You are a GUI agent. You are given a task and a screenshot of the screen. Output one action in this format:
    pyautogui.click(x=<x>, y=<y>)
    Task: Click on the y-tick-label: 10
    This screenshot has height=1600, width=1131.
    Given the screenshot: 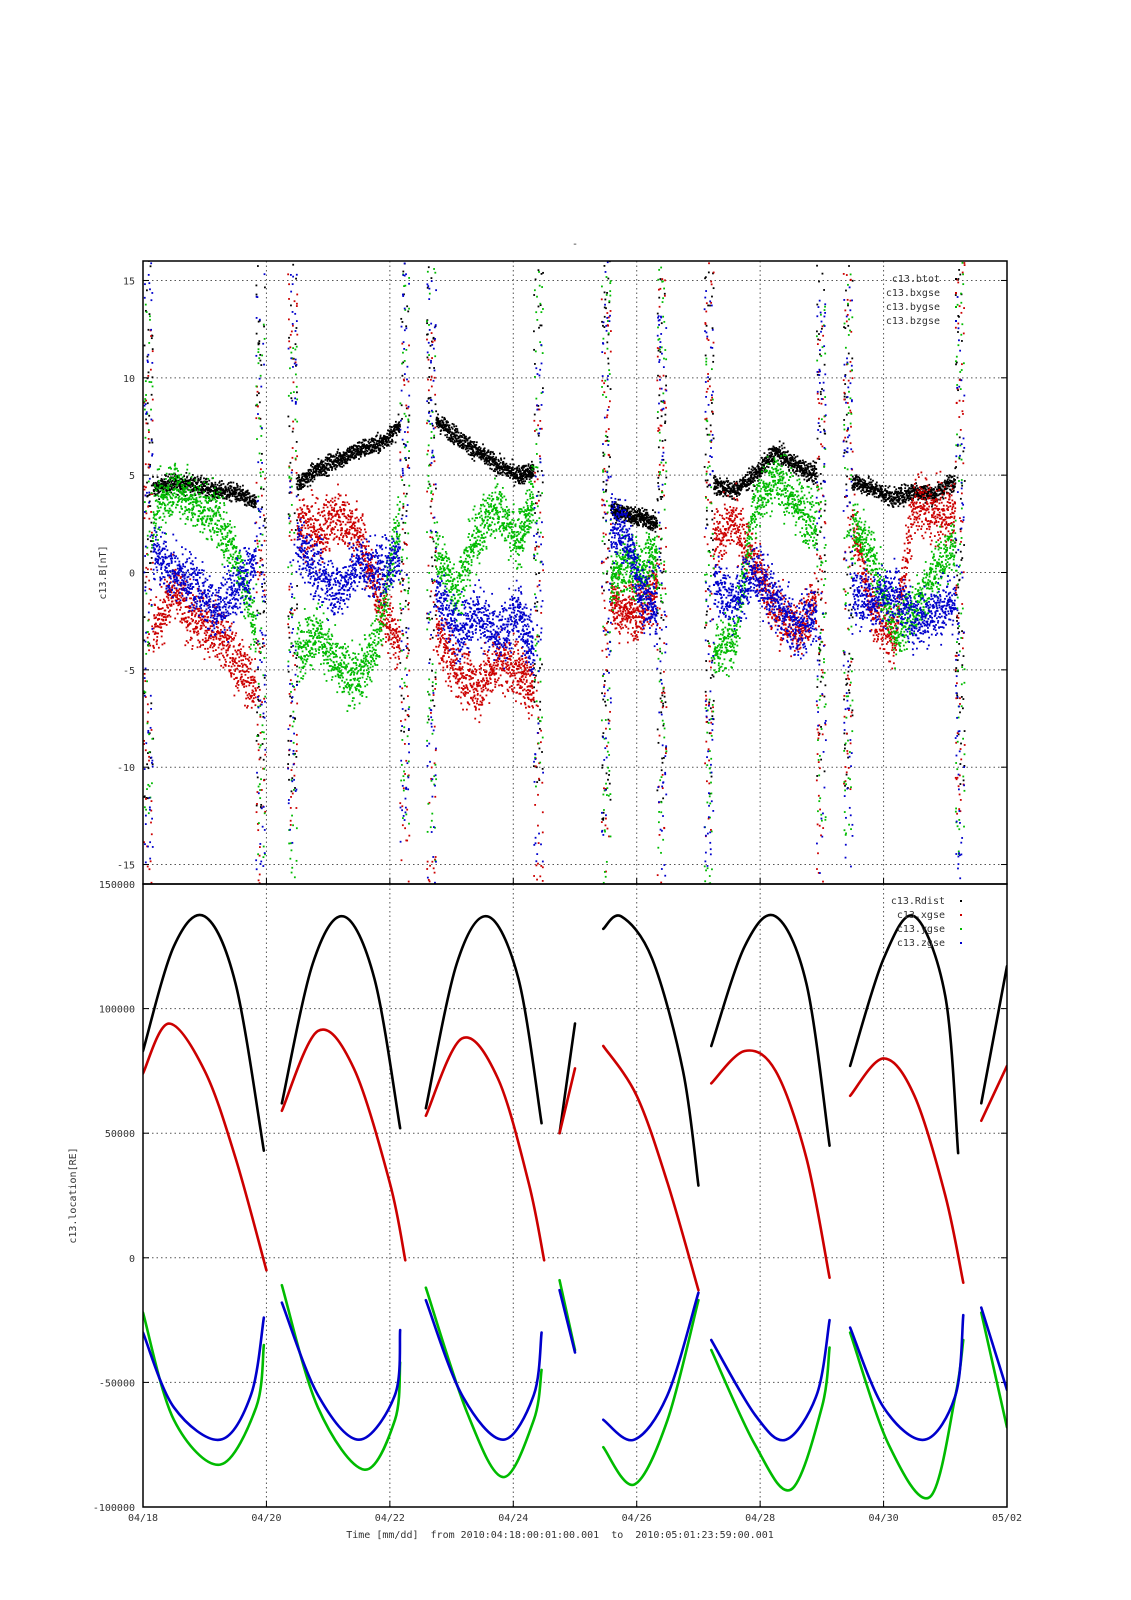 What is the action you would take?
    pyautogui.click(x=129, y=379)
    